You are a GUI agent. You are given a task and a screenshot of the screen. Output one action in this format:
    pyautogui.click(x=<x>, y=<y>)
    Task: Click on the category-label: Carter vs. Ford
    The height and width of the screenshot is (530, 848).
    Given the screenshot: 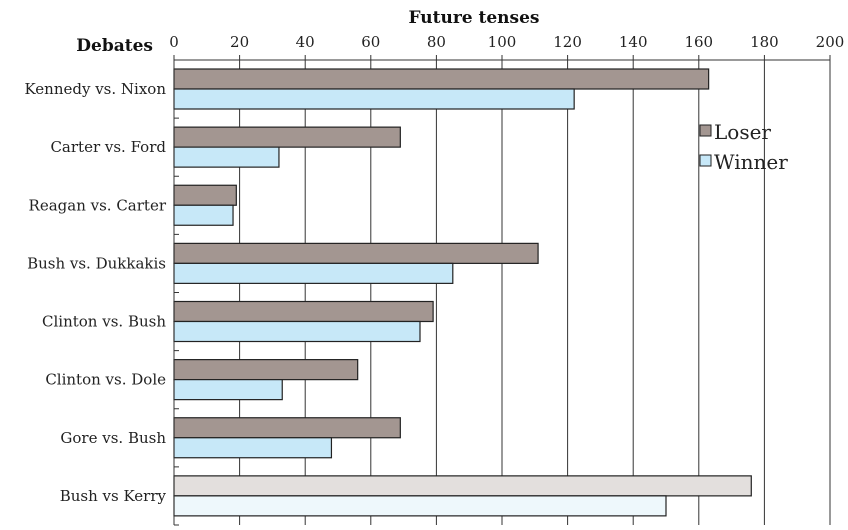 What is the action you would take?
    pyautogui.click(x=108, y=147)
    